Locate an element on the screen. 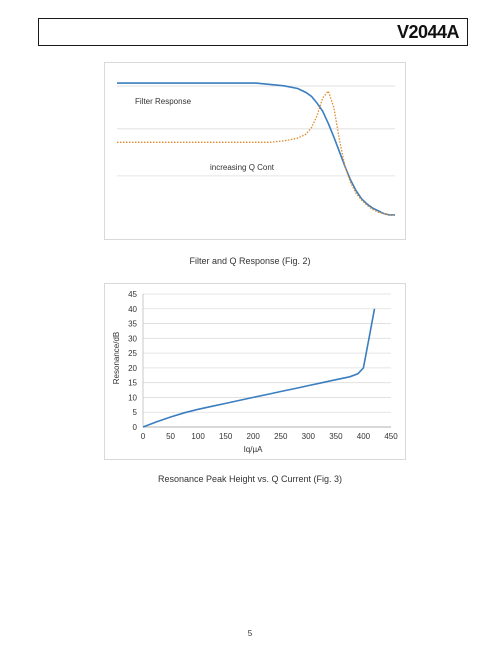 This screenshot has height=650, width=500. fig2-annotation-increasing-q: increasing Q Cont is located at coordinates (242, 167).